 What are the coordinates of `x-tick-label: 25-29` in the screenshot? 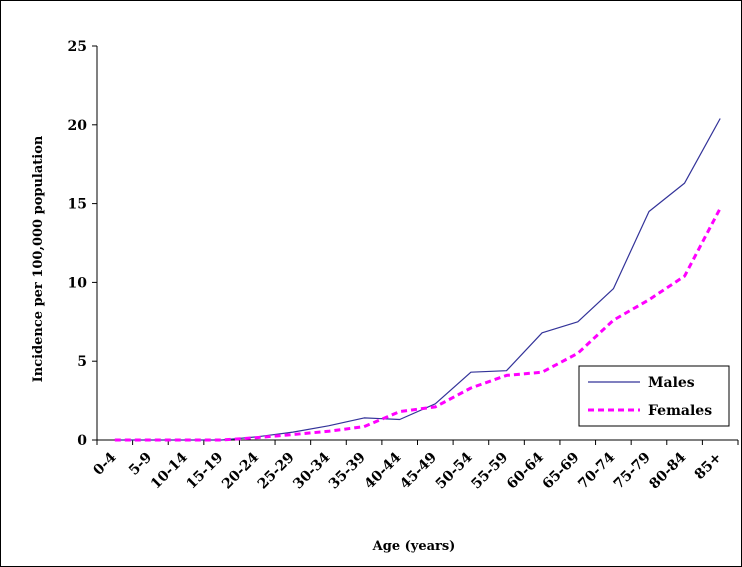 It's located at (276, 471).